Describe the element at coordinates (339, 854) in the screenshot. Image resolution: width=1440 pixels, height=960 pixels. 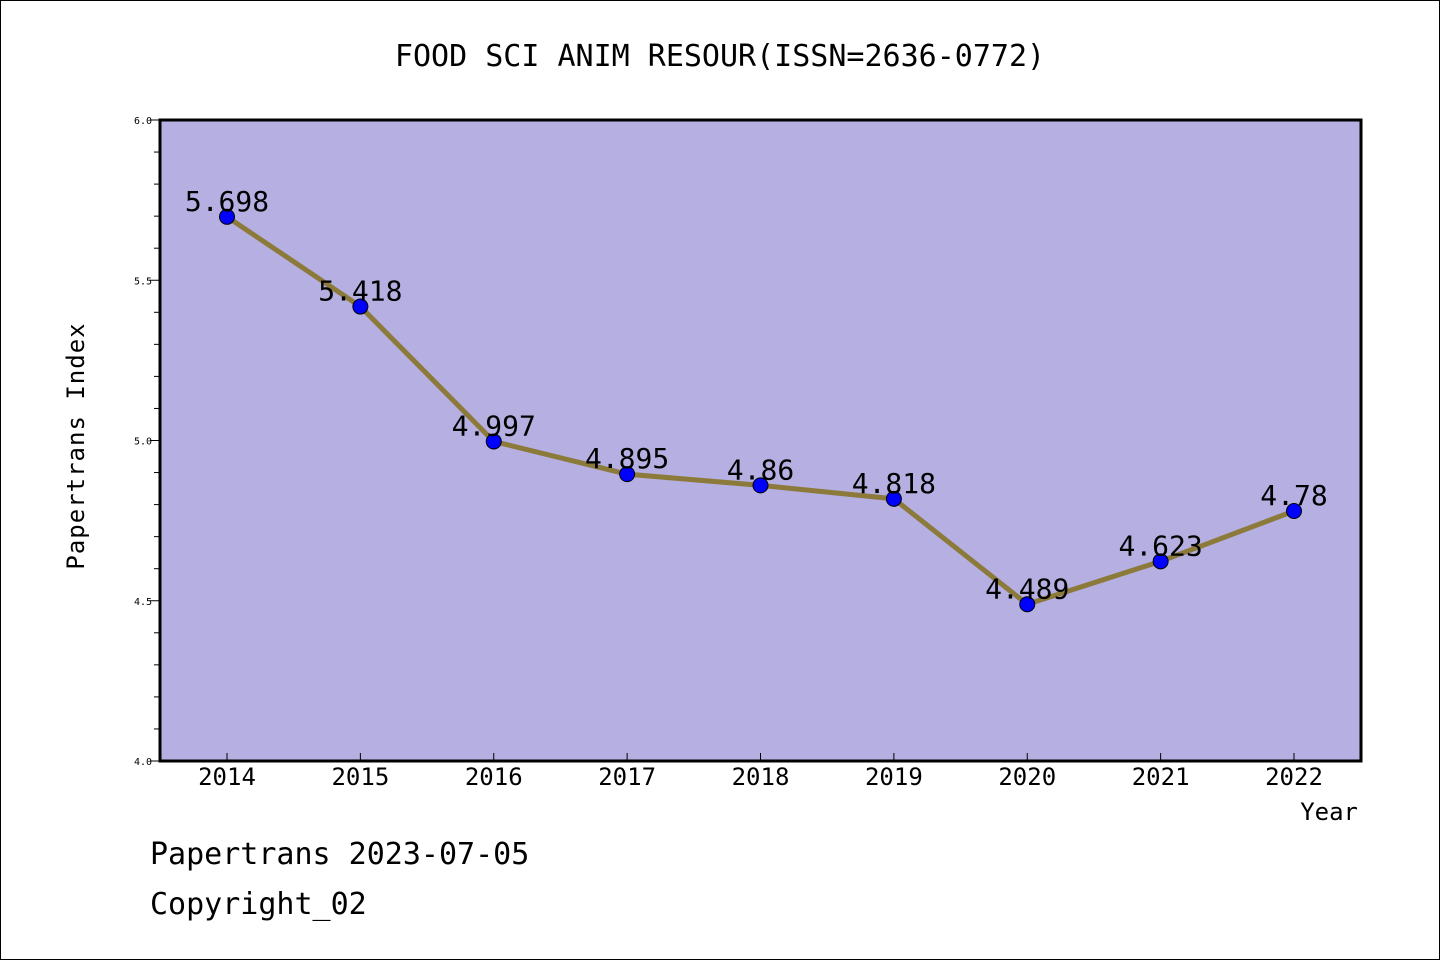
I see `footer-date: Papertrans 2023-07-05` at that location.